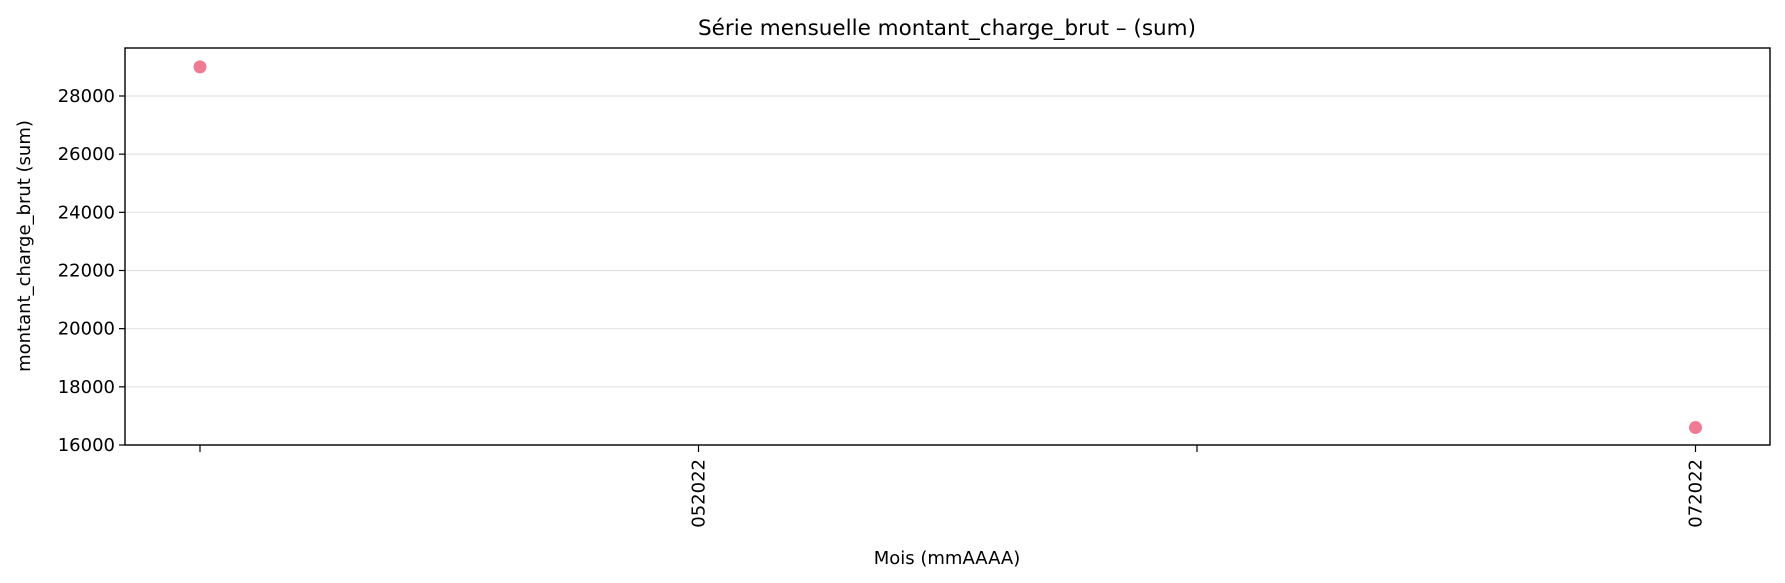 The image size is (1785, 583). Describe the element at coordinates (86, 154) in the screenshot. I see `y-tick-label: 26000` at that location.